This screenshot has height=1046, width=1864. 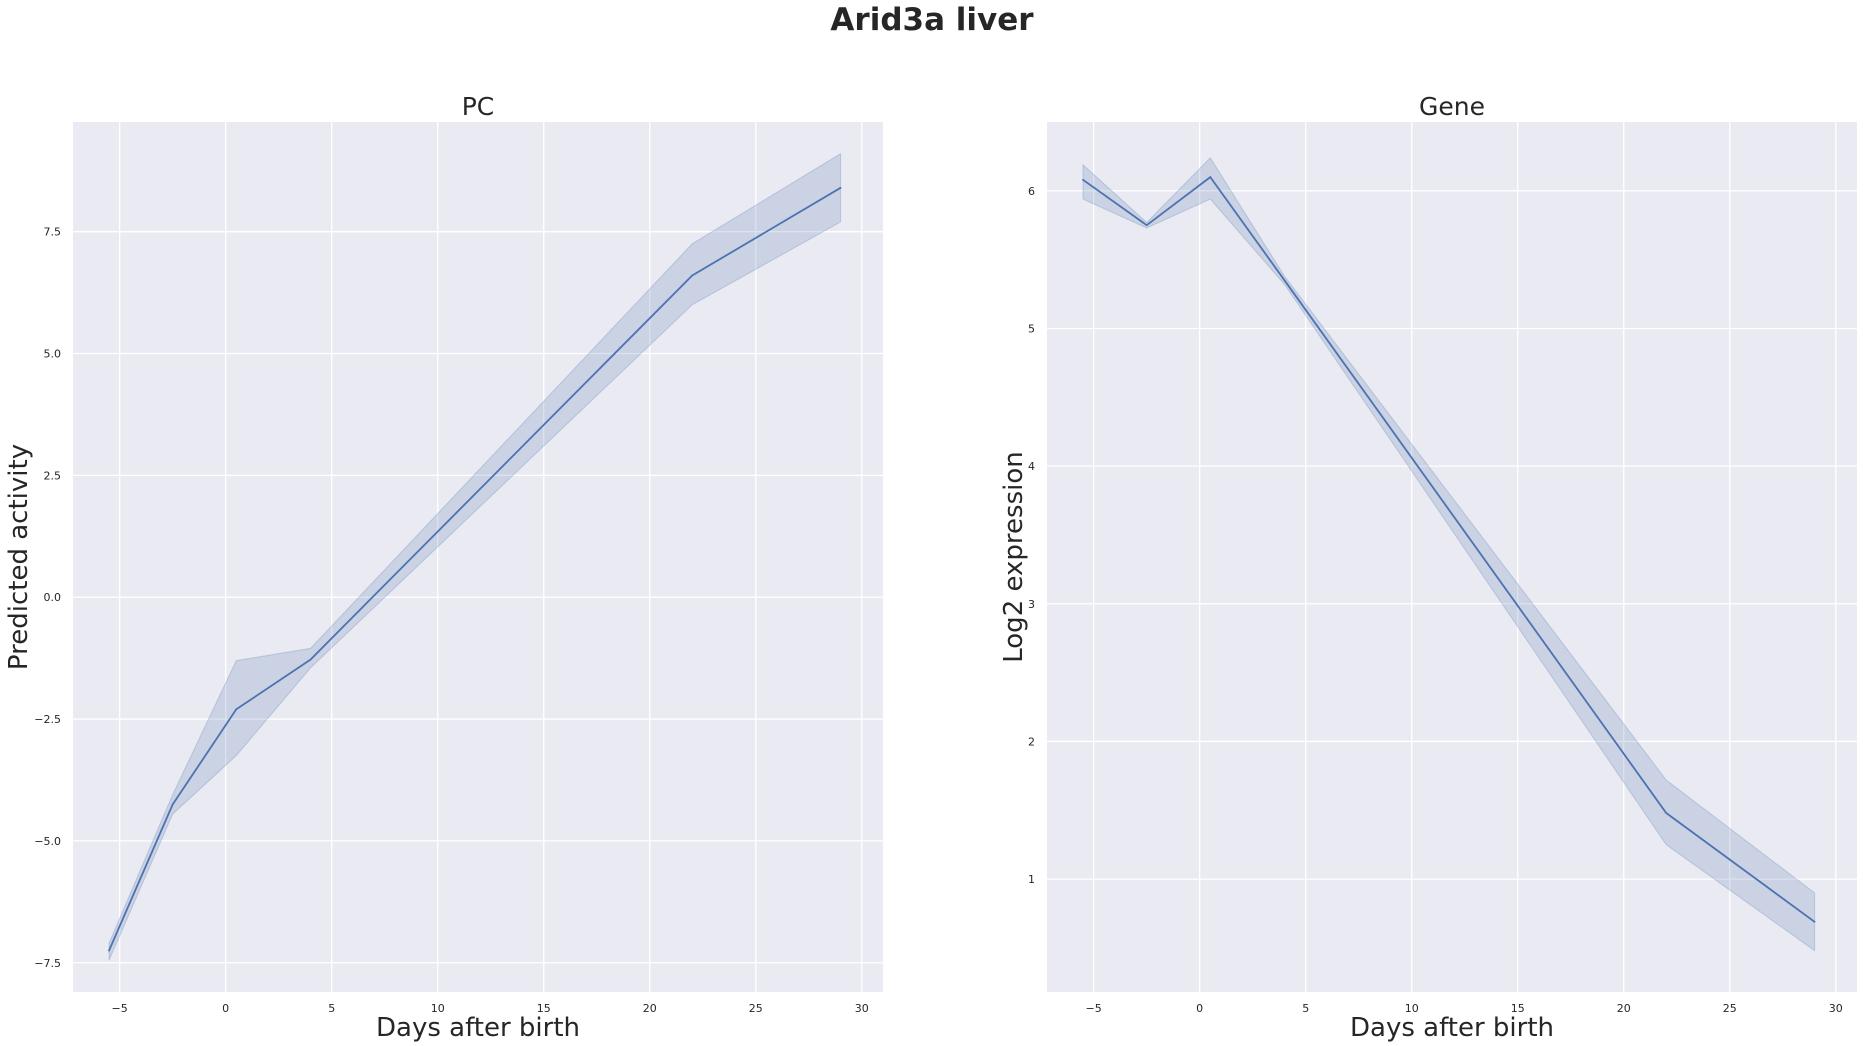 What do you see at coordinates (1518, 1008) in the screenshot?
I see `gene-x-tick-label: 15` at bounding box center [1518, 1008].